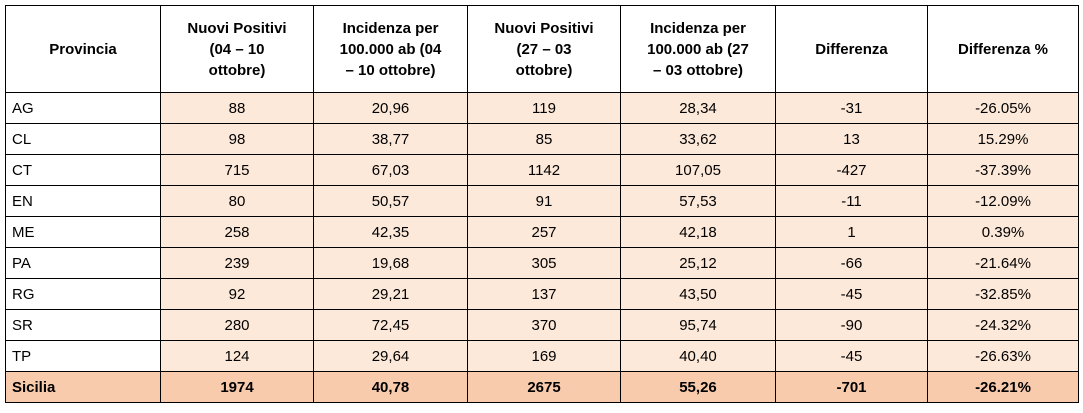 Image resolution: width=1083 pixels, height=413 pixels. Describe the element at coordinates (698, 232) in the screenshot. I see `value-cell: 42,18` at that location.